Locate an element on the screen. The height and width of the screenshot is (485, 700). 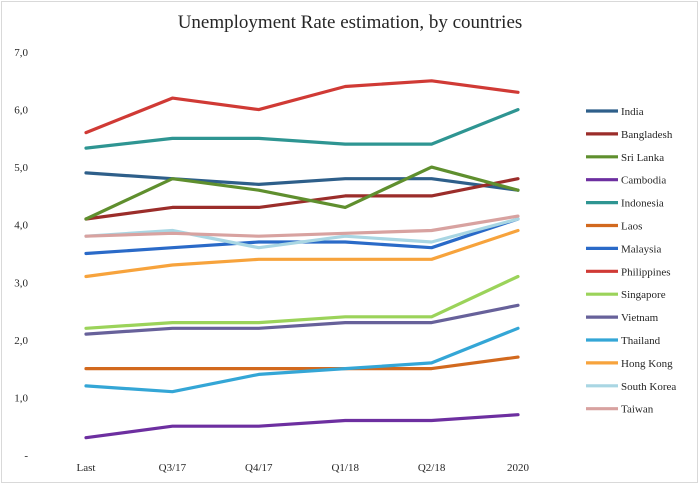
series-line-sri-lanka is located at coordinates (302, 193).